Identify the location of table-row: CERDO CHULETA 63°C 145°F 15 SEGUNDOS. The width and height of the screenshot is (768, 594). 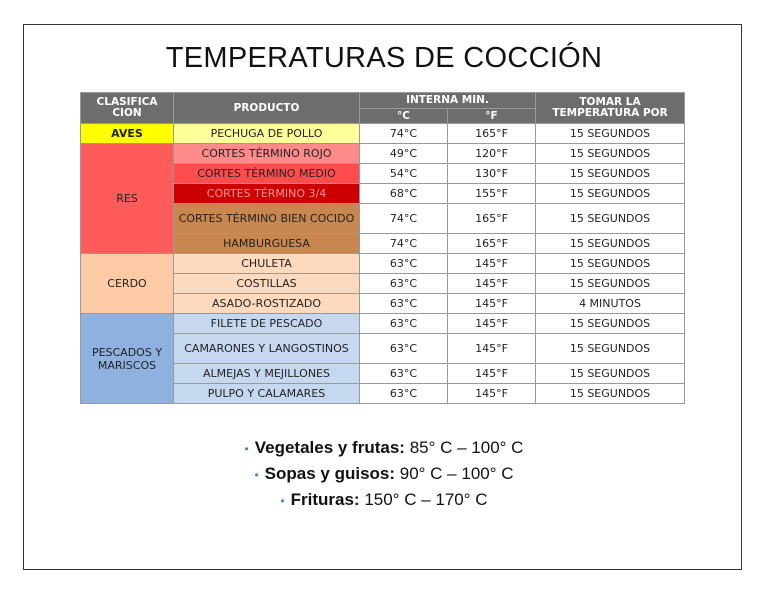
(382, 283).